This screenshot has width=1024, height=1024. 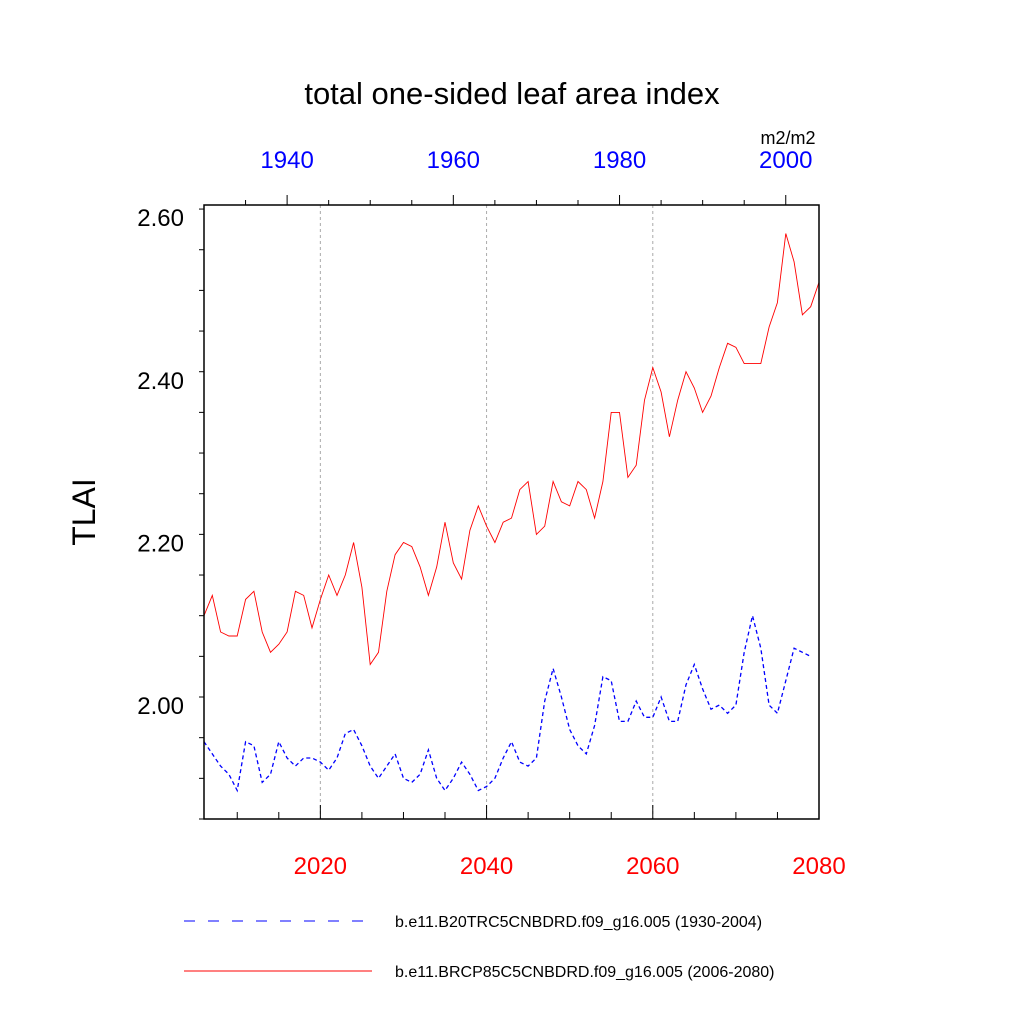 What do you see at coordinates (619, 160) in the screenshot?
I see `top-tick-label: 1980` at bounding box center [619, 160].